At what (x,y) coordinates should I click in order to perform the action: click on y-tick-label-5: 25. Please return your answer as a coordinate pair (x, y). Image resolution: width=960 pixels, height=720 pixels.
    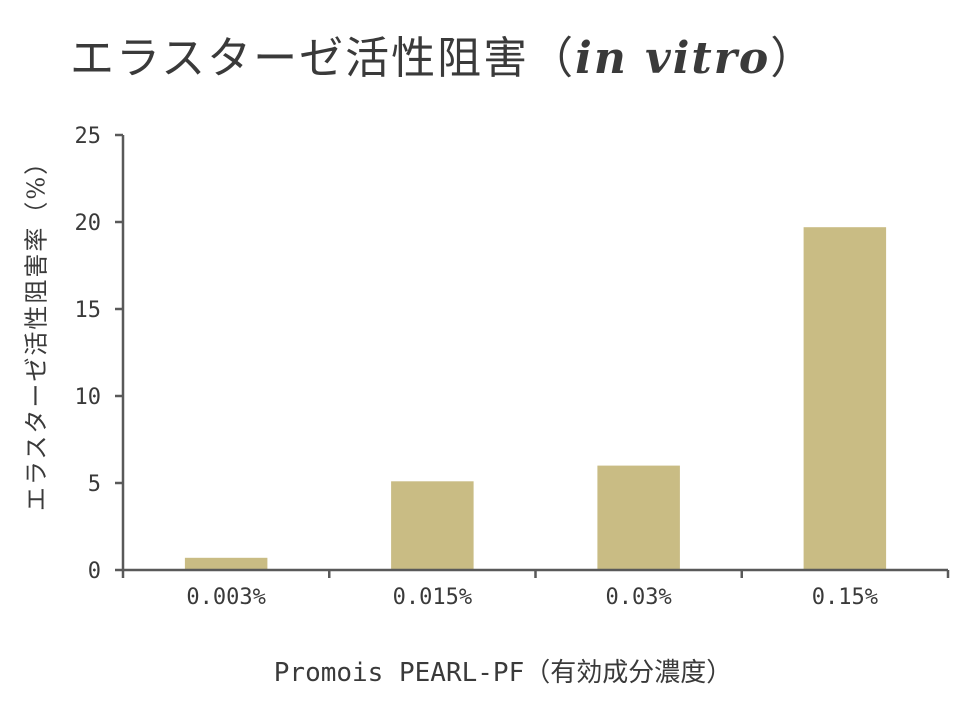
    Looking at the image, I should click on (88, 136).